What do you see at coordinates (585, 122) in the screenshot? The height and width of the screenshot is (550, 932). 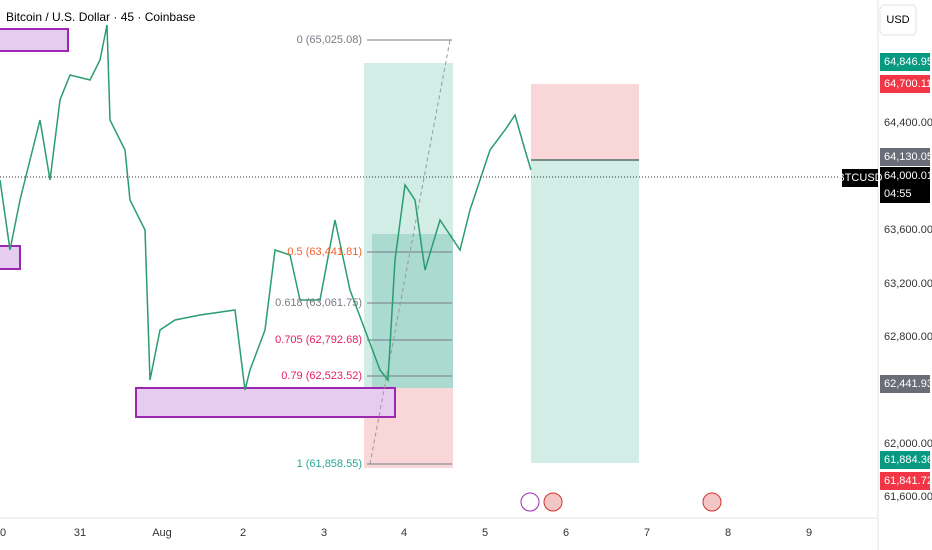 I see `short-stop-zone` at bounding box center [585, 122].